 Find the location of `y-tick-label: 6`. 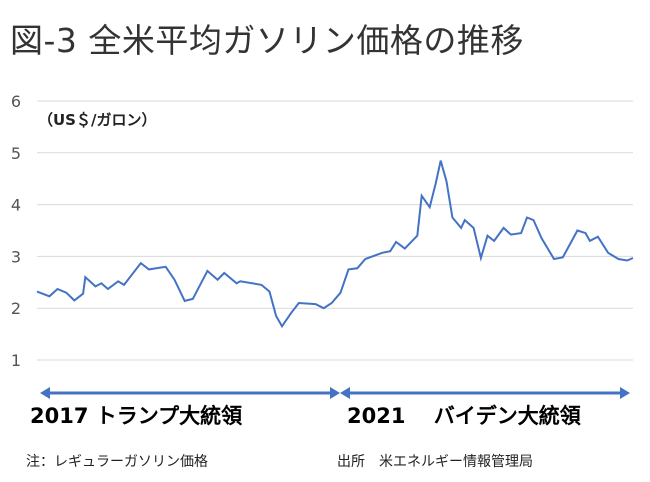

y-tick-label: 6 is located at coordinates (16, 101).